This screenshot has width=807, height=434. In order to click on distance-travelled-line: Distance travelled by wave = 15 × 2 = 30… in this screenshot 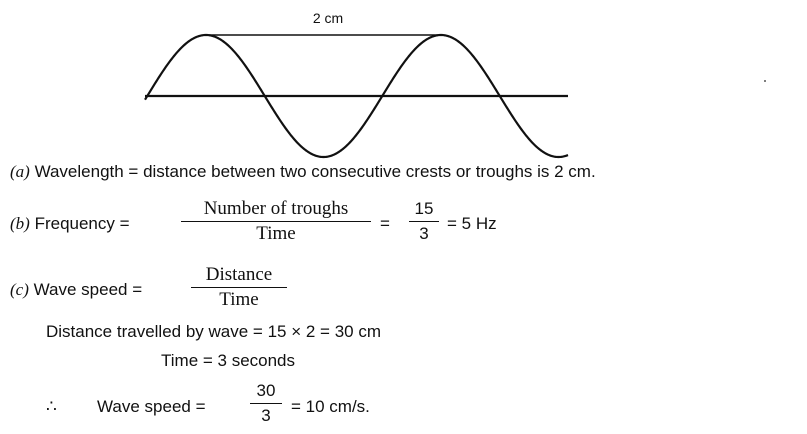, I will do `click(213, 331)`.